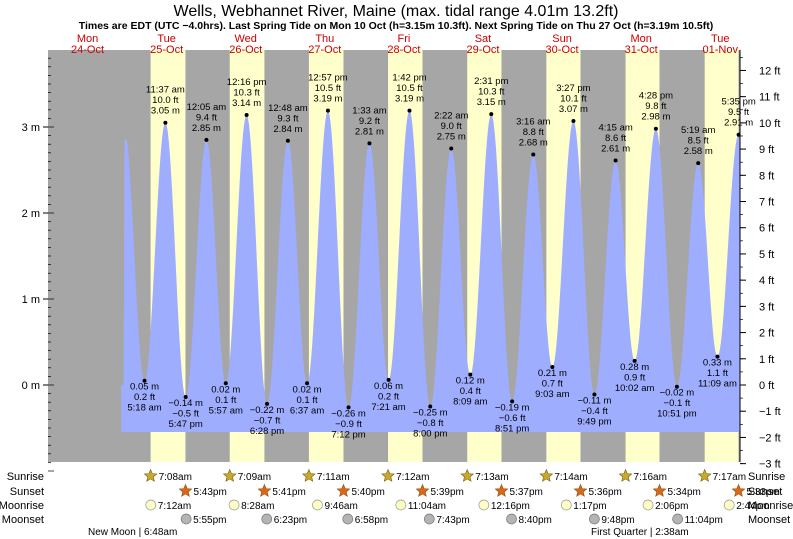  I want to click on low-tide-label: −0.8 ft, so click(430, 423).